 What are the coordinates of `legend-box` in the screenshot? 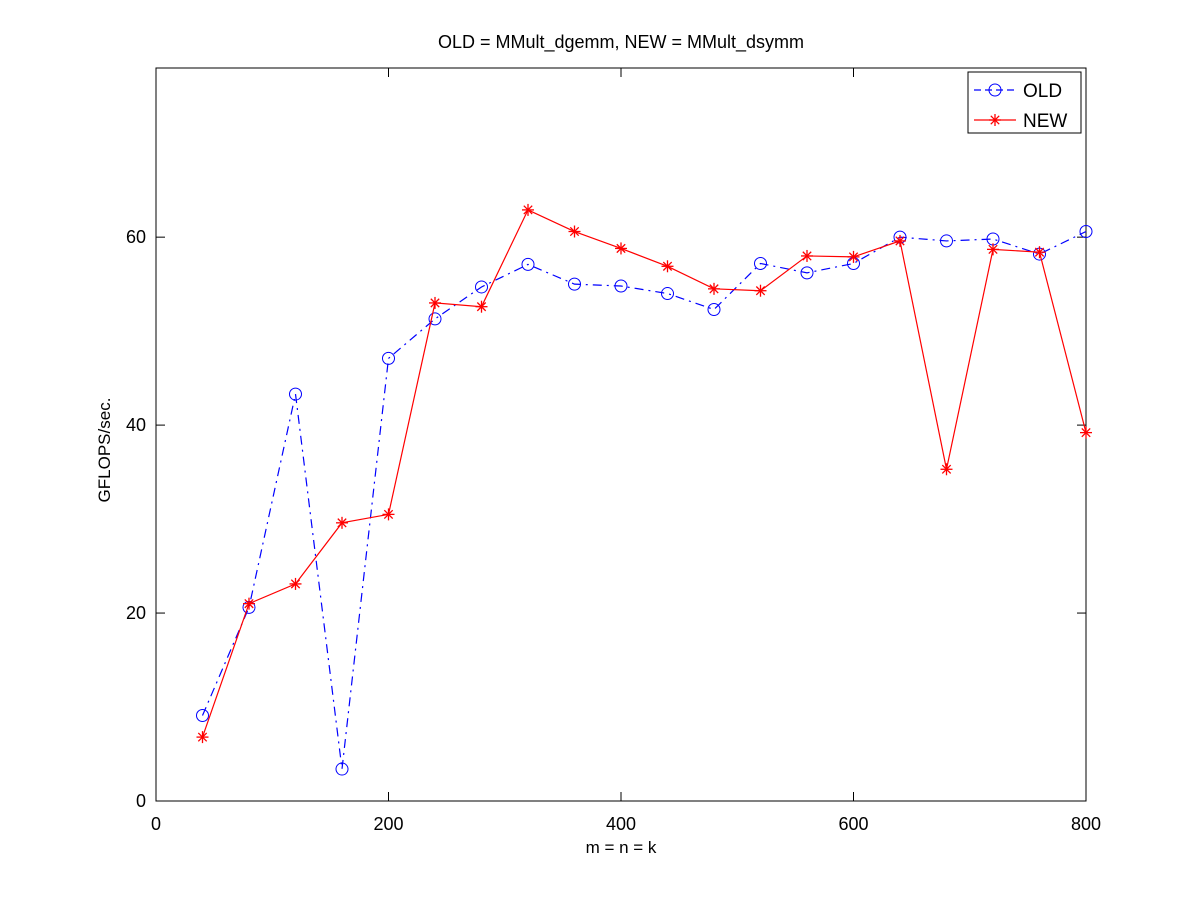 It's located at (1024, 102).